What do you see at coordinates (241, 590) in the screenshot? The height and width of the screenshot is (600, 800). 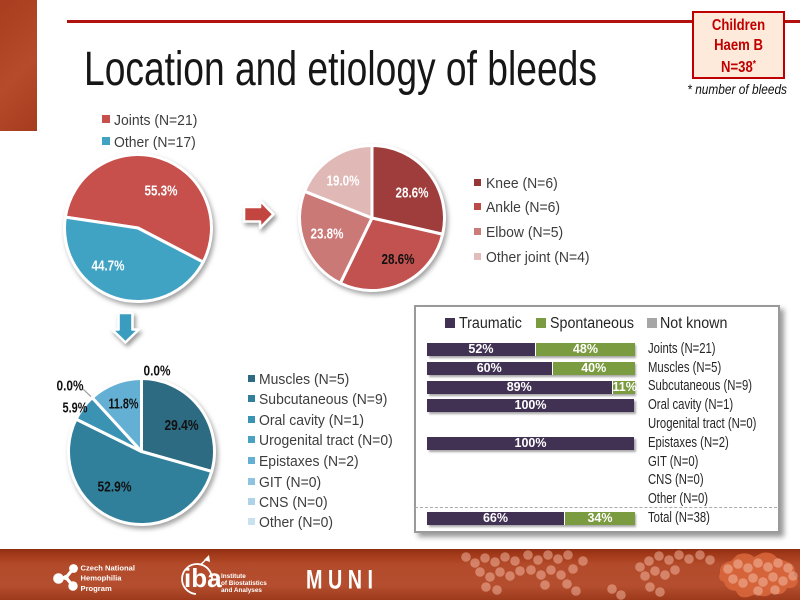 I see `svg-text: and Analyses` at bounding box center [241, 590].